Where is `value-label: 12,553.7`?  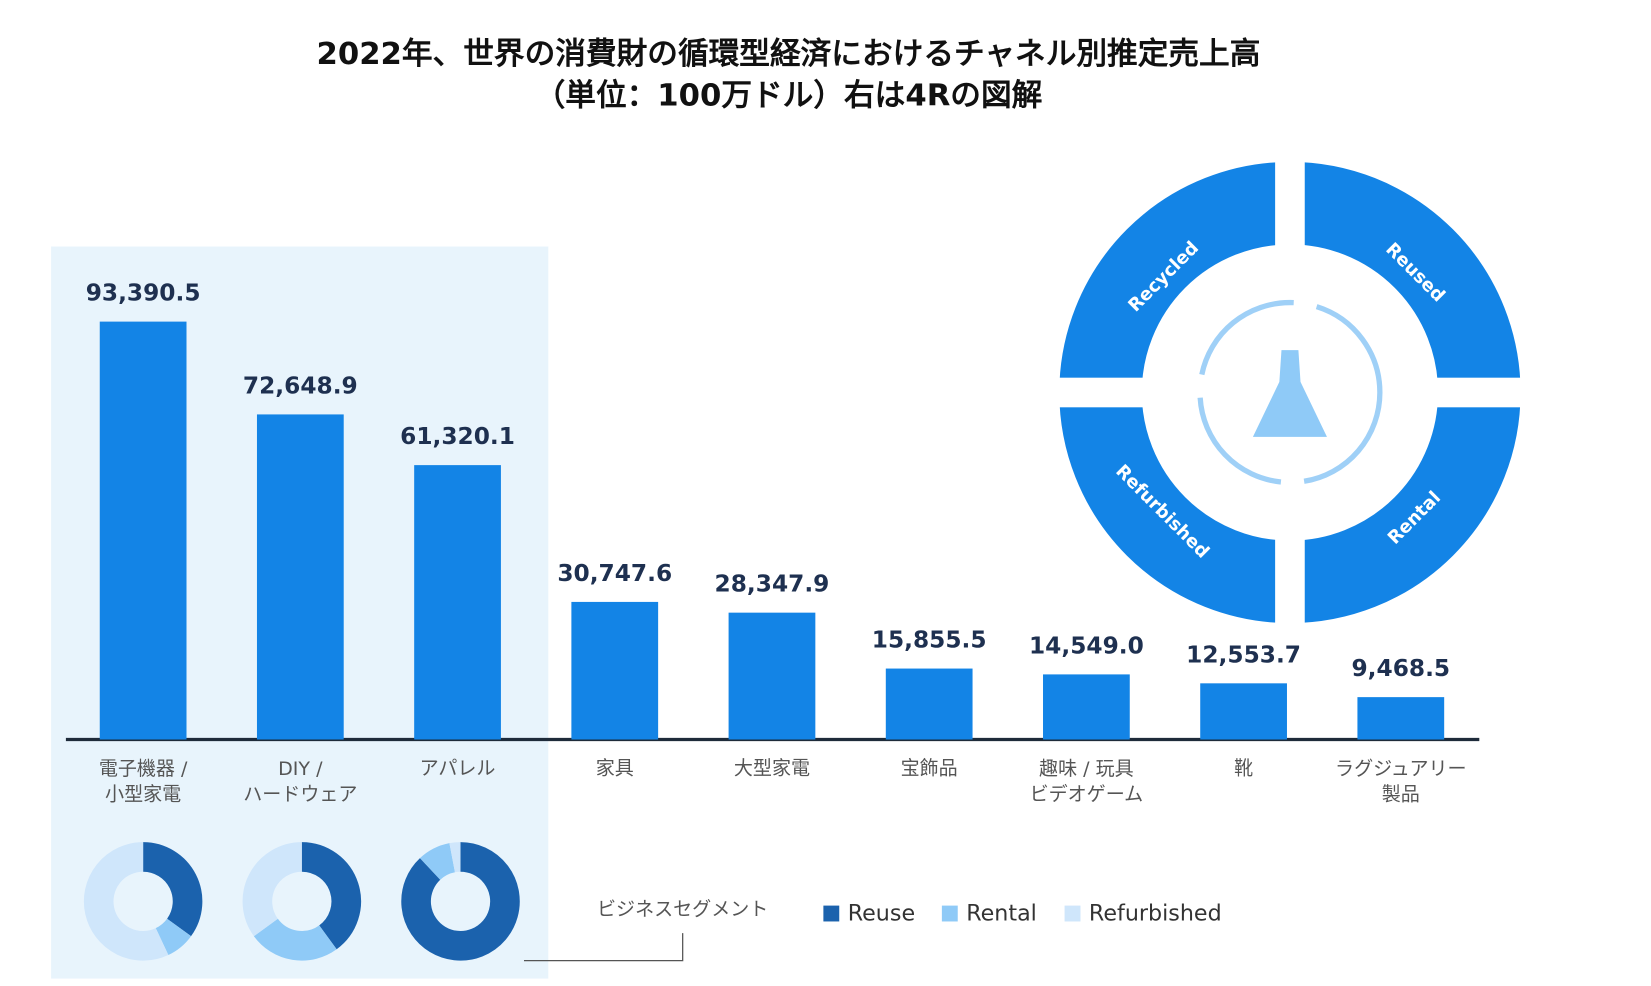 value-label: 12,553.7 is located at coordinates (1243, 654).